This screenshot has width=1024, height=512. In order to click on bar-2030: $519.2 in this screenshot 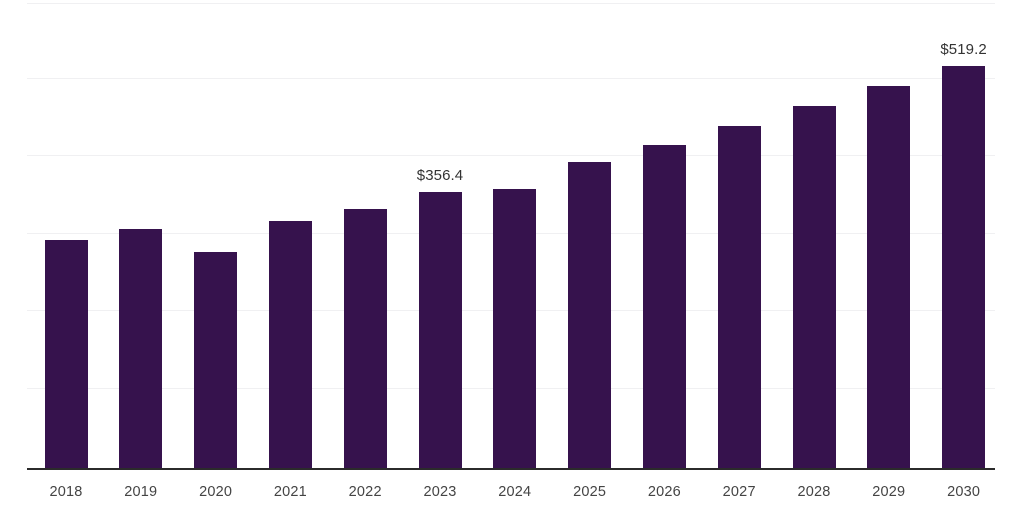, I will do `click(963, 255)`.